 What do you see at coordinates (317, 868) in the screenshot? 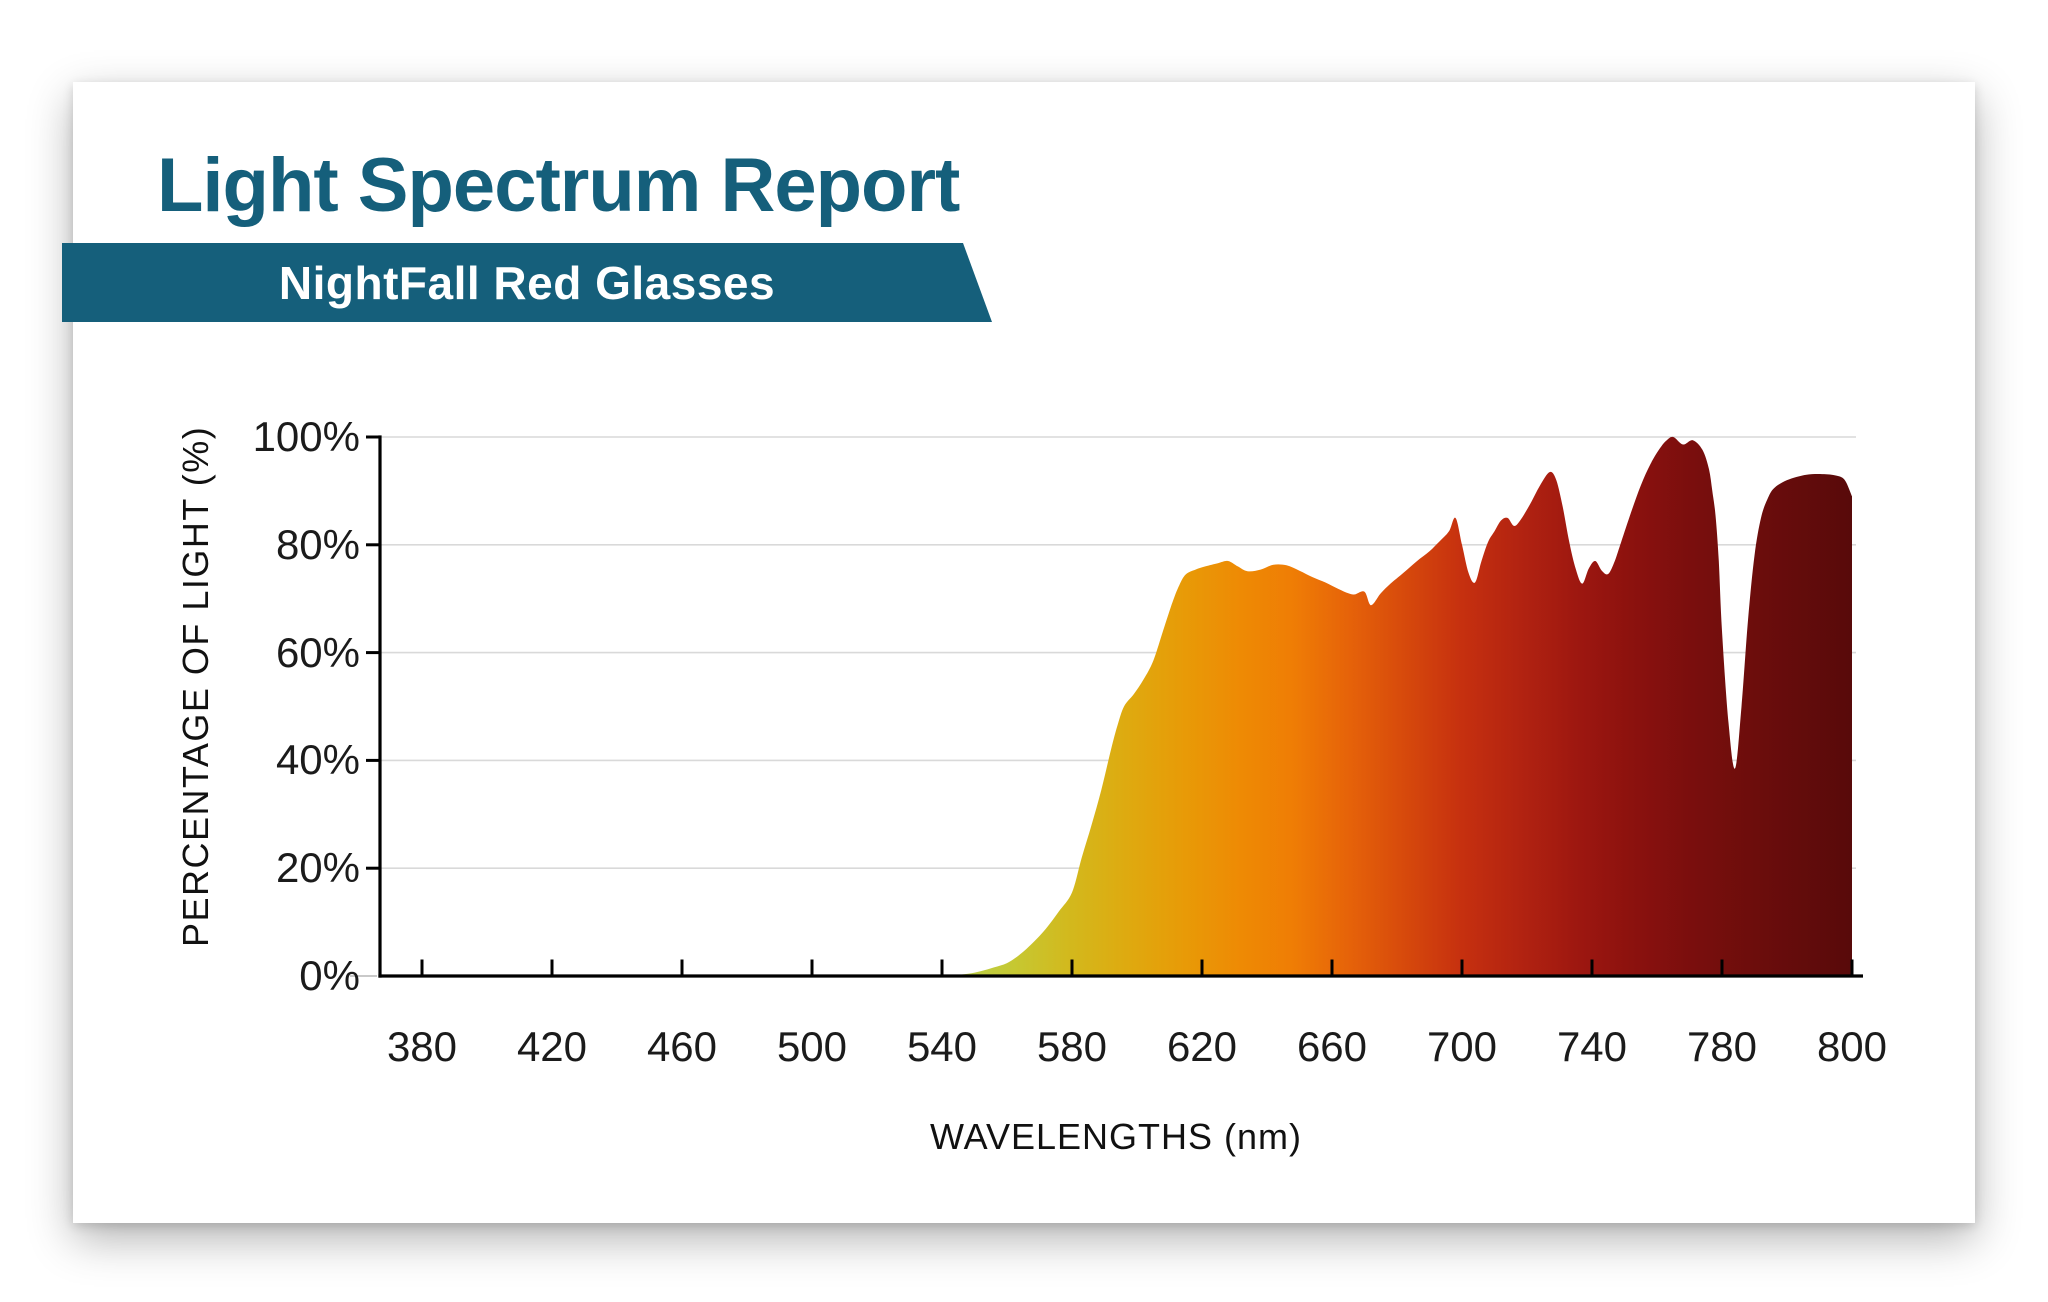
I see `y-tick-label-20%: 20%` at bounding box center [317, 868].